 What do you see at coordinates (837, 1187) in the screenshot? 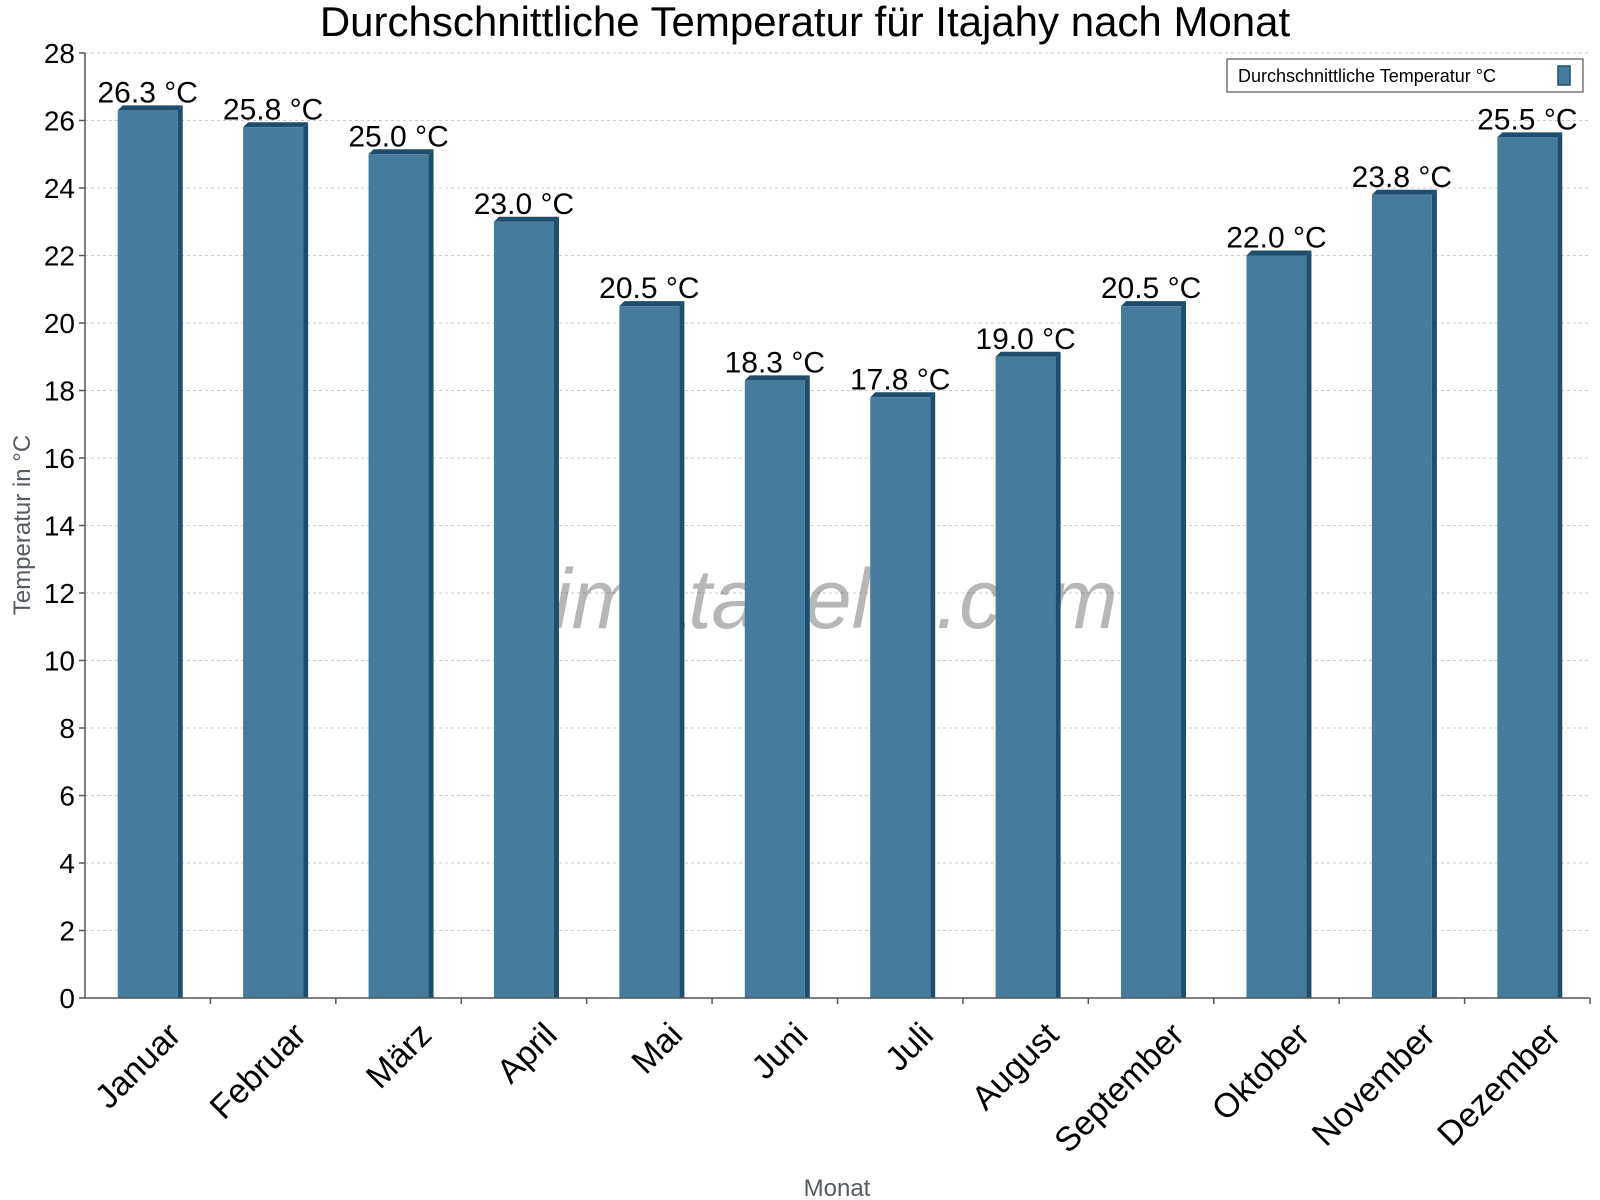
I see `x-axis-label: Monat` at bounding box center [837, 1187].